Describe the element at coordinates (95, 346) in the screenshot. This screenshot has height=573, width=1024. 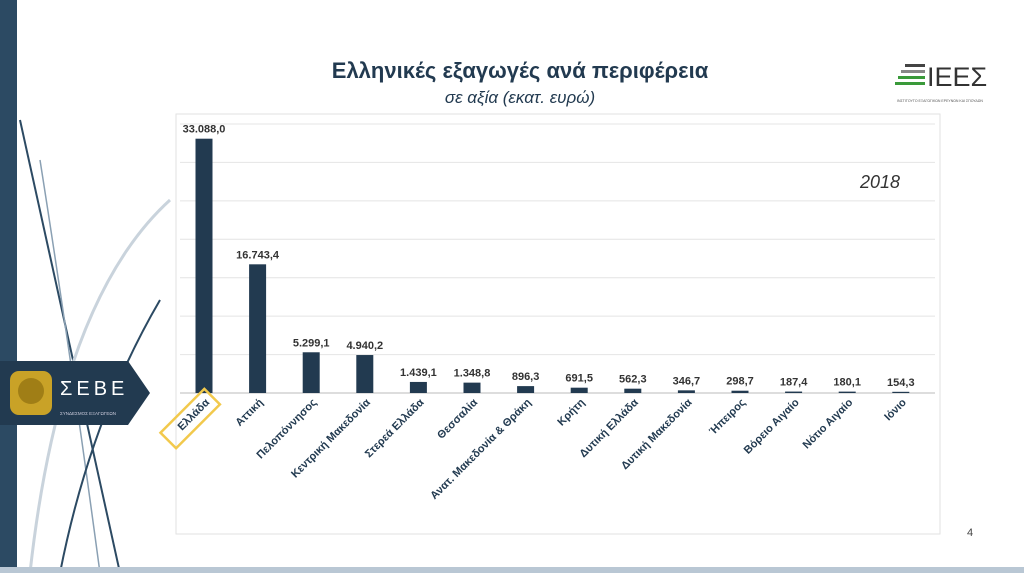
I see `decorative-curves` at that location.